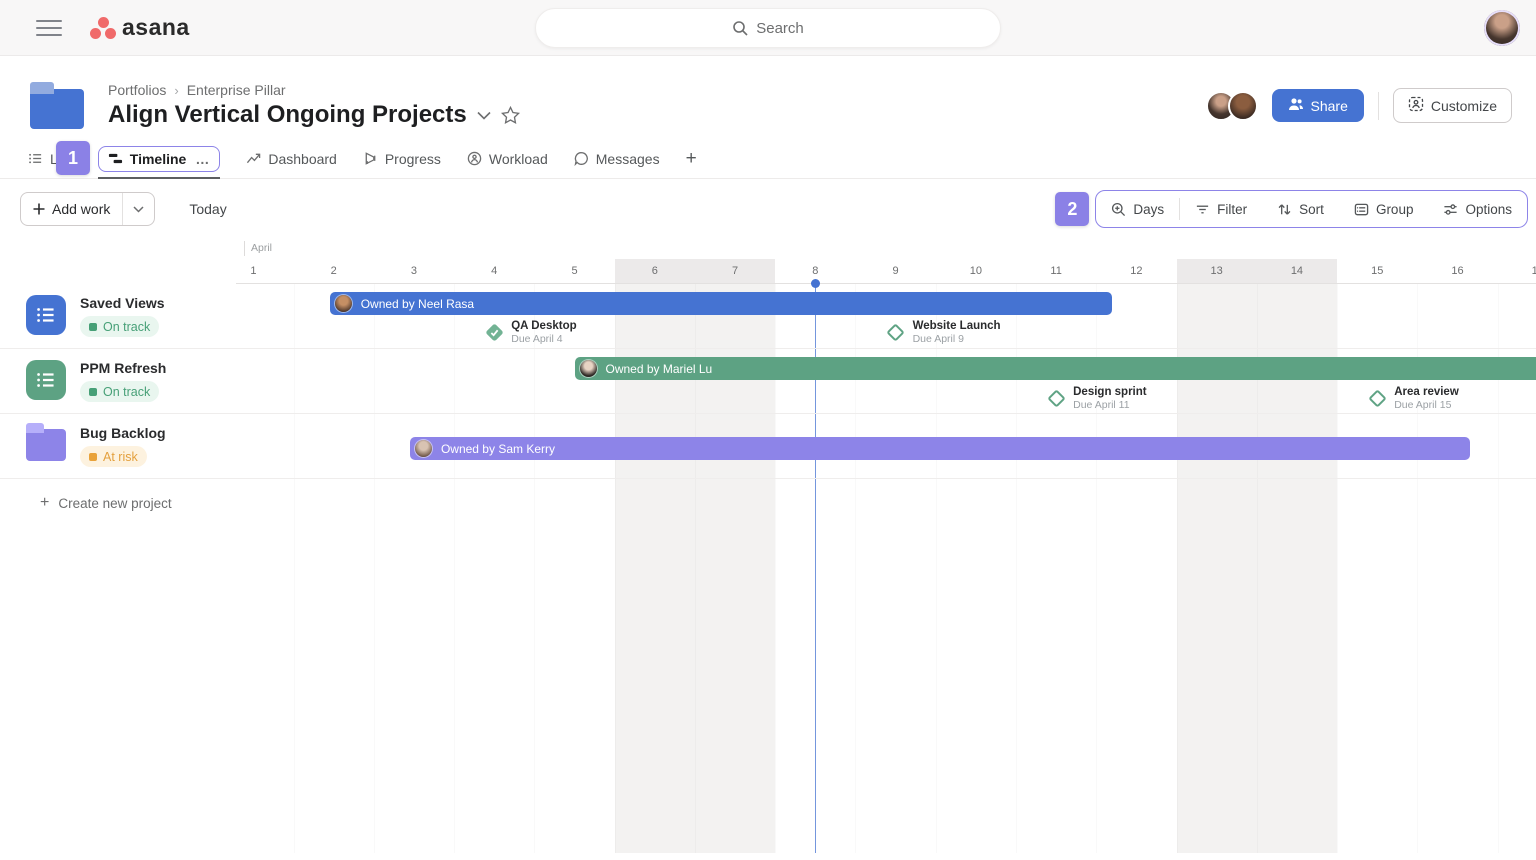 Image resolution: width=1536 pixels, height=860 pixels. I want to click on asana-logo: asana, so click(140, 27).